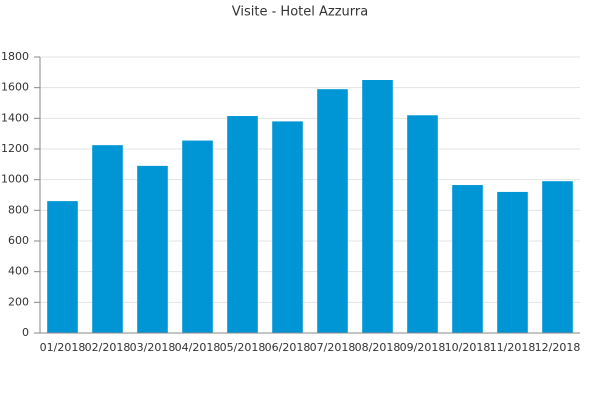 This screenshot has height=400, width=600. What do you see at coordinates (300, 12) in the screenshot?
I see `chart-title: Visite - Hotel Azzurra` at bounding box center [300, 12].